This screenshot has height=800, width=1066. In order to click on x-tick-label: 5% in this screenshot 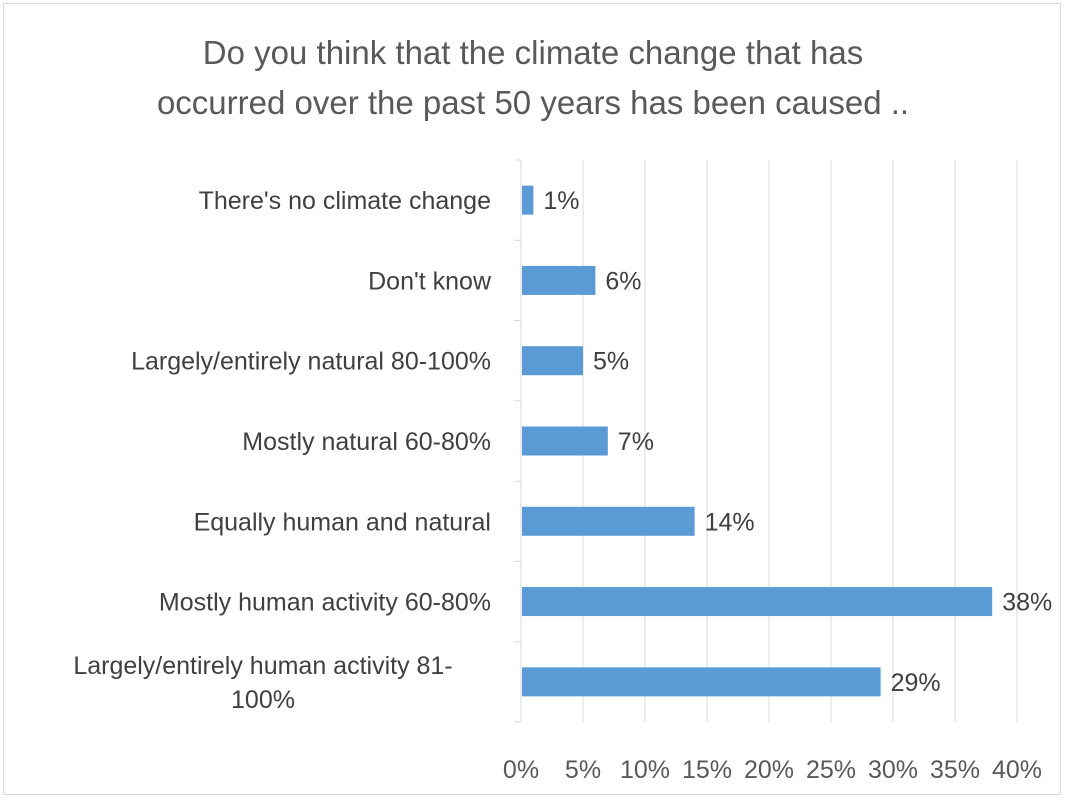, I will do `click(583, 770)`.